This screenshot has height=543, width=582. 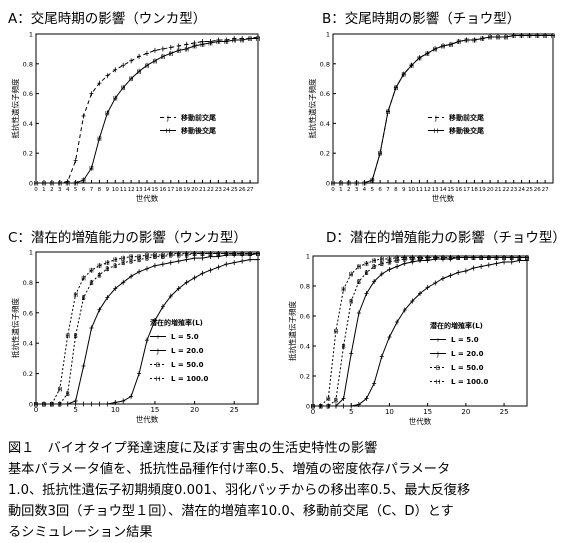 What do you see at coordinates (438, 368) in the screenshot?
I see `legend-marker: B` at bounding box center [438, 368].